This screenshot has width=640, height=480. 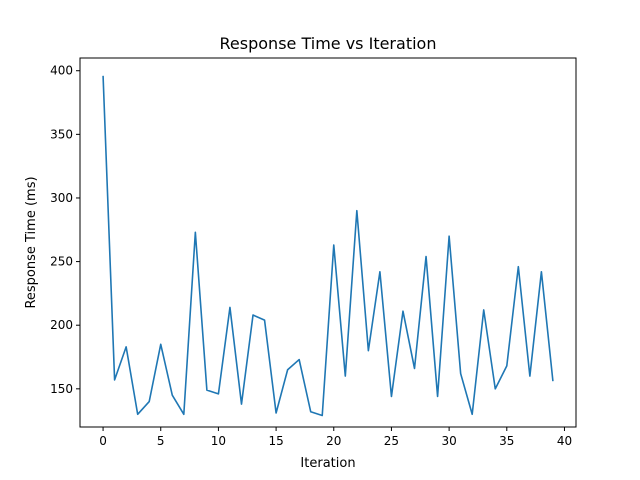 What do you see at coordinates (61, 198) in the screenshot?
I see `y-tick-label: 300` at bounding box center [61, 198].